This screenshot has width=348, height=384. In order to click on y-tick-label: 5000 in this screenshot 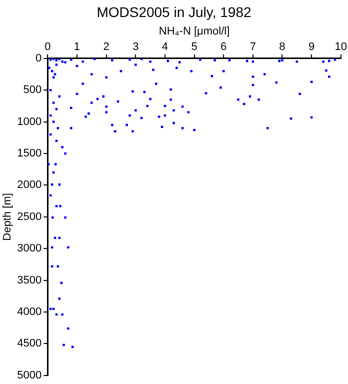, I will do `click(29, 375)`.